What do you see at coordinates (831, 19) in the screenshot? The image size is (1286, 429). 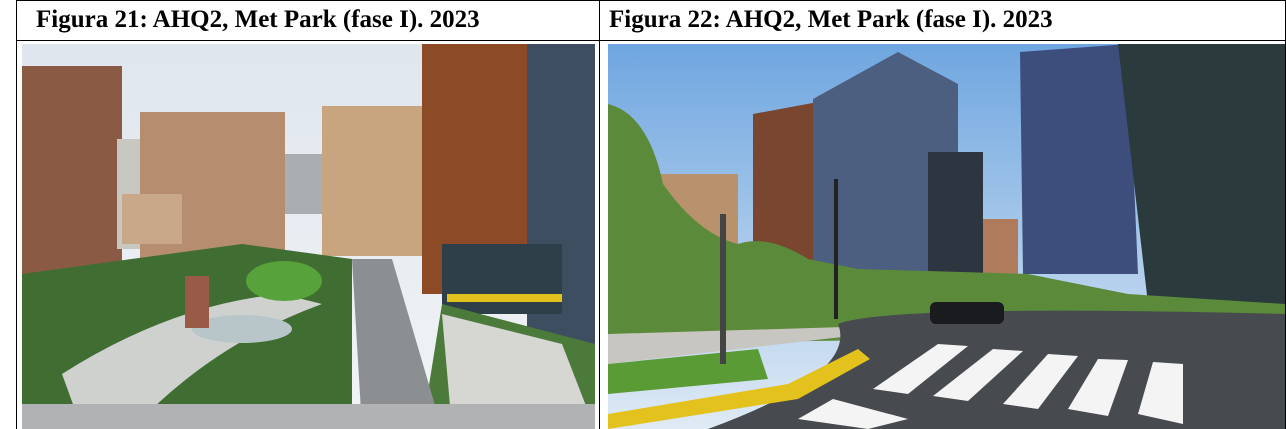 I see `caption: Figura 22: AHQ2, Met Park (fase I). 2023` at bounding box center [831, 19].